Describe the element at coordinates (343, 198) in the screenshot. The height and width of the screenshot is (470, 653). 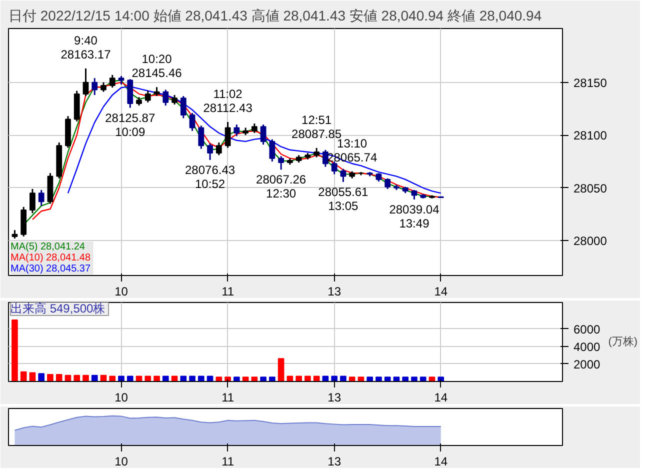
I see `annotation: 28055.61 13:05` at that location.